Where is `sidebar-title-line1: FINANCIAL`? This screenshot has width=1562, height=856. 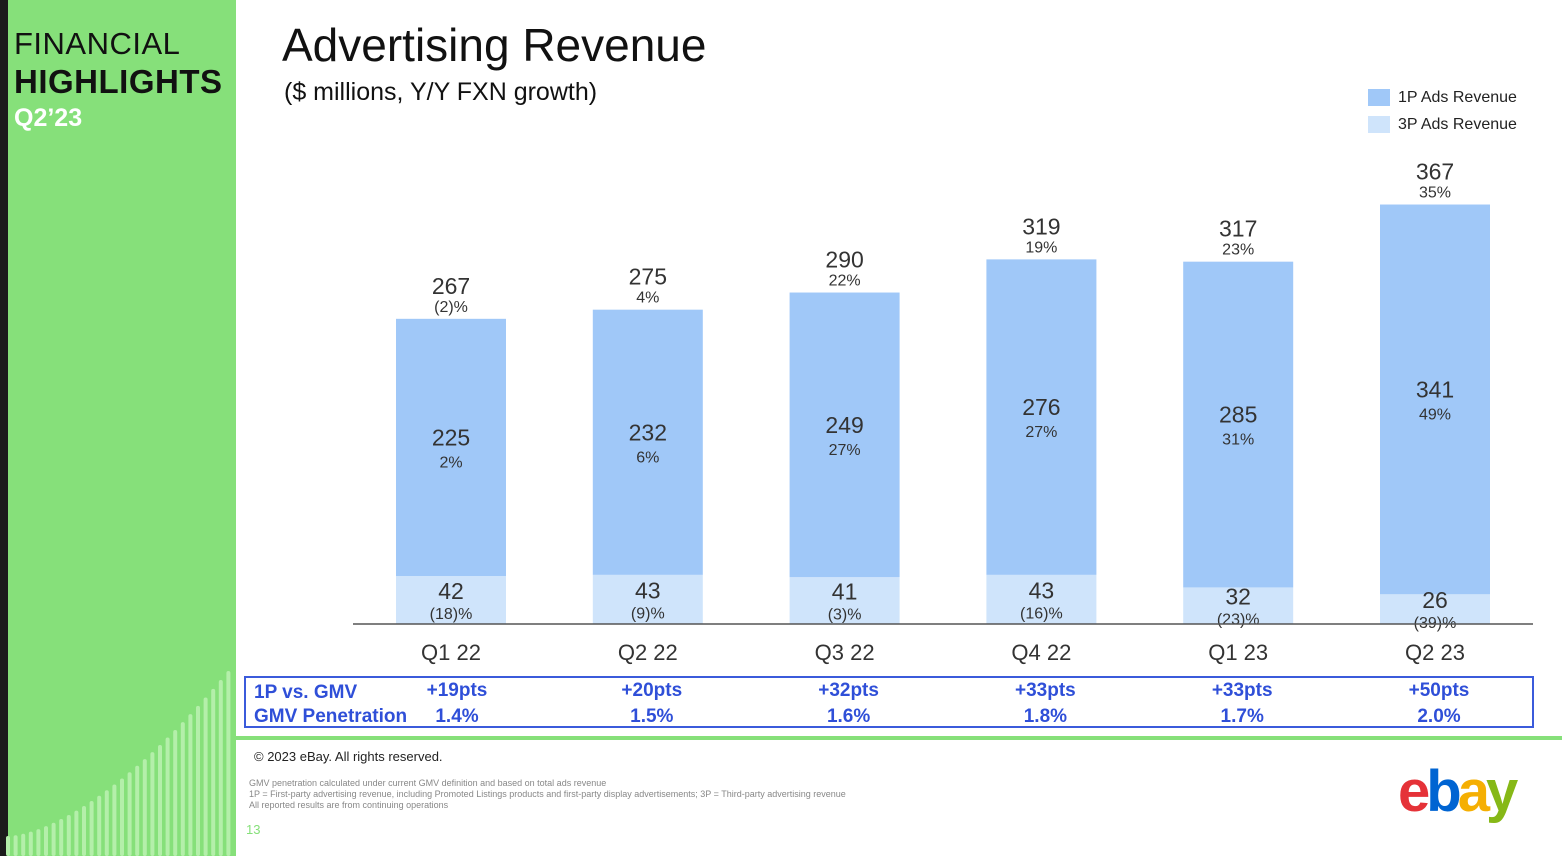 sidebar-title-line1: FINANCIAL is located at coordinates (97, 43).